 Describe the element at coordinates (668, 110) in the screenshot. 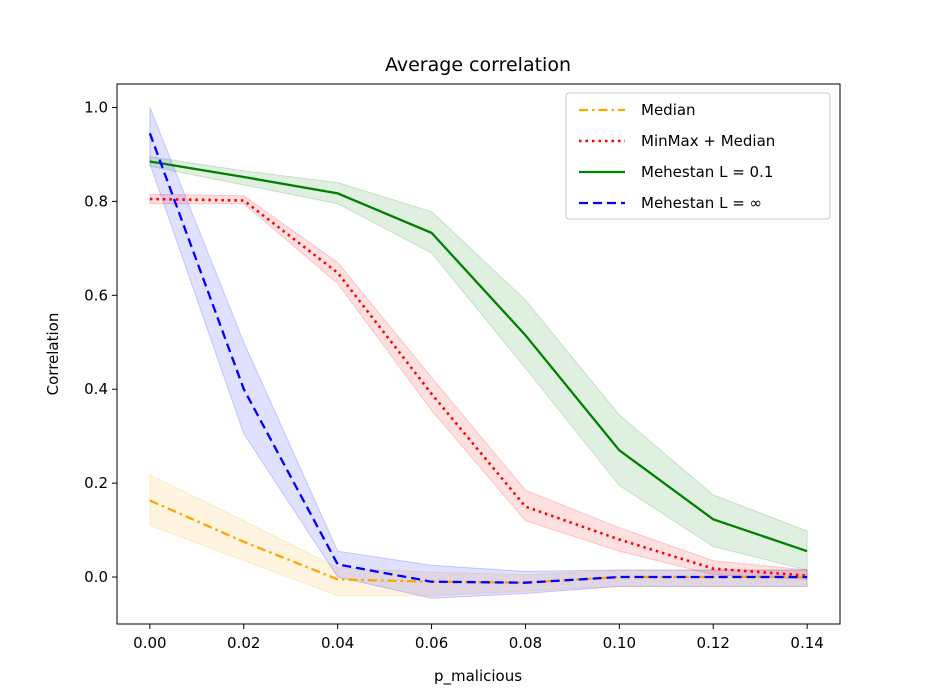

I see `legend-label: Median` at that location.